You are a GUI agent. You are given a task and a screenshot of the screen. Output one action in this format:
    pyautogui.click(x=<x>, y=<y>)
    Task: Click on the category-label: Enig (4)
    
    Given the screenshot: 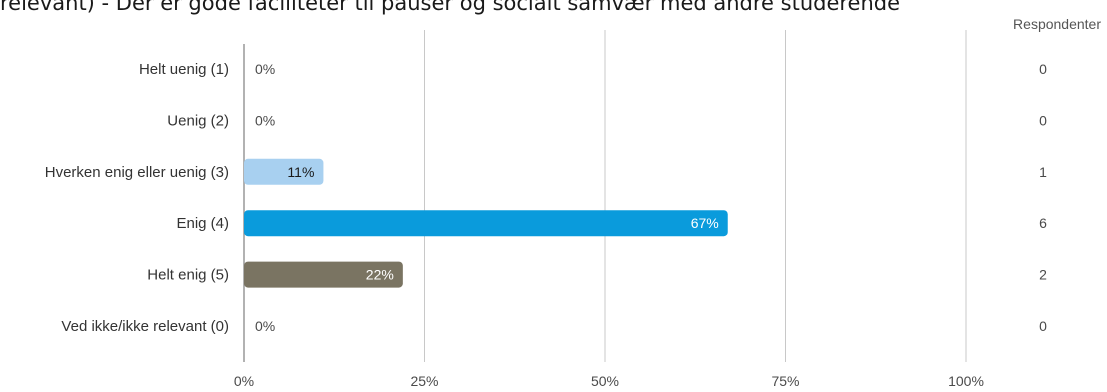 What is the action you would take?
    pyautogui.click(x=202, y=223)
    